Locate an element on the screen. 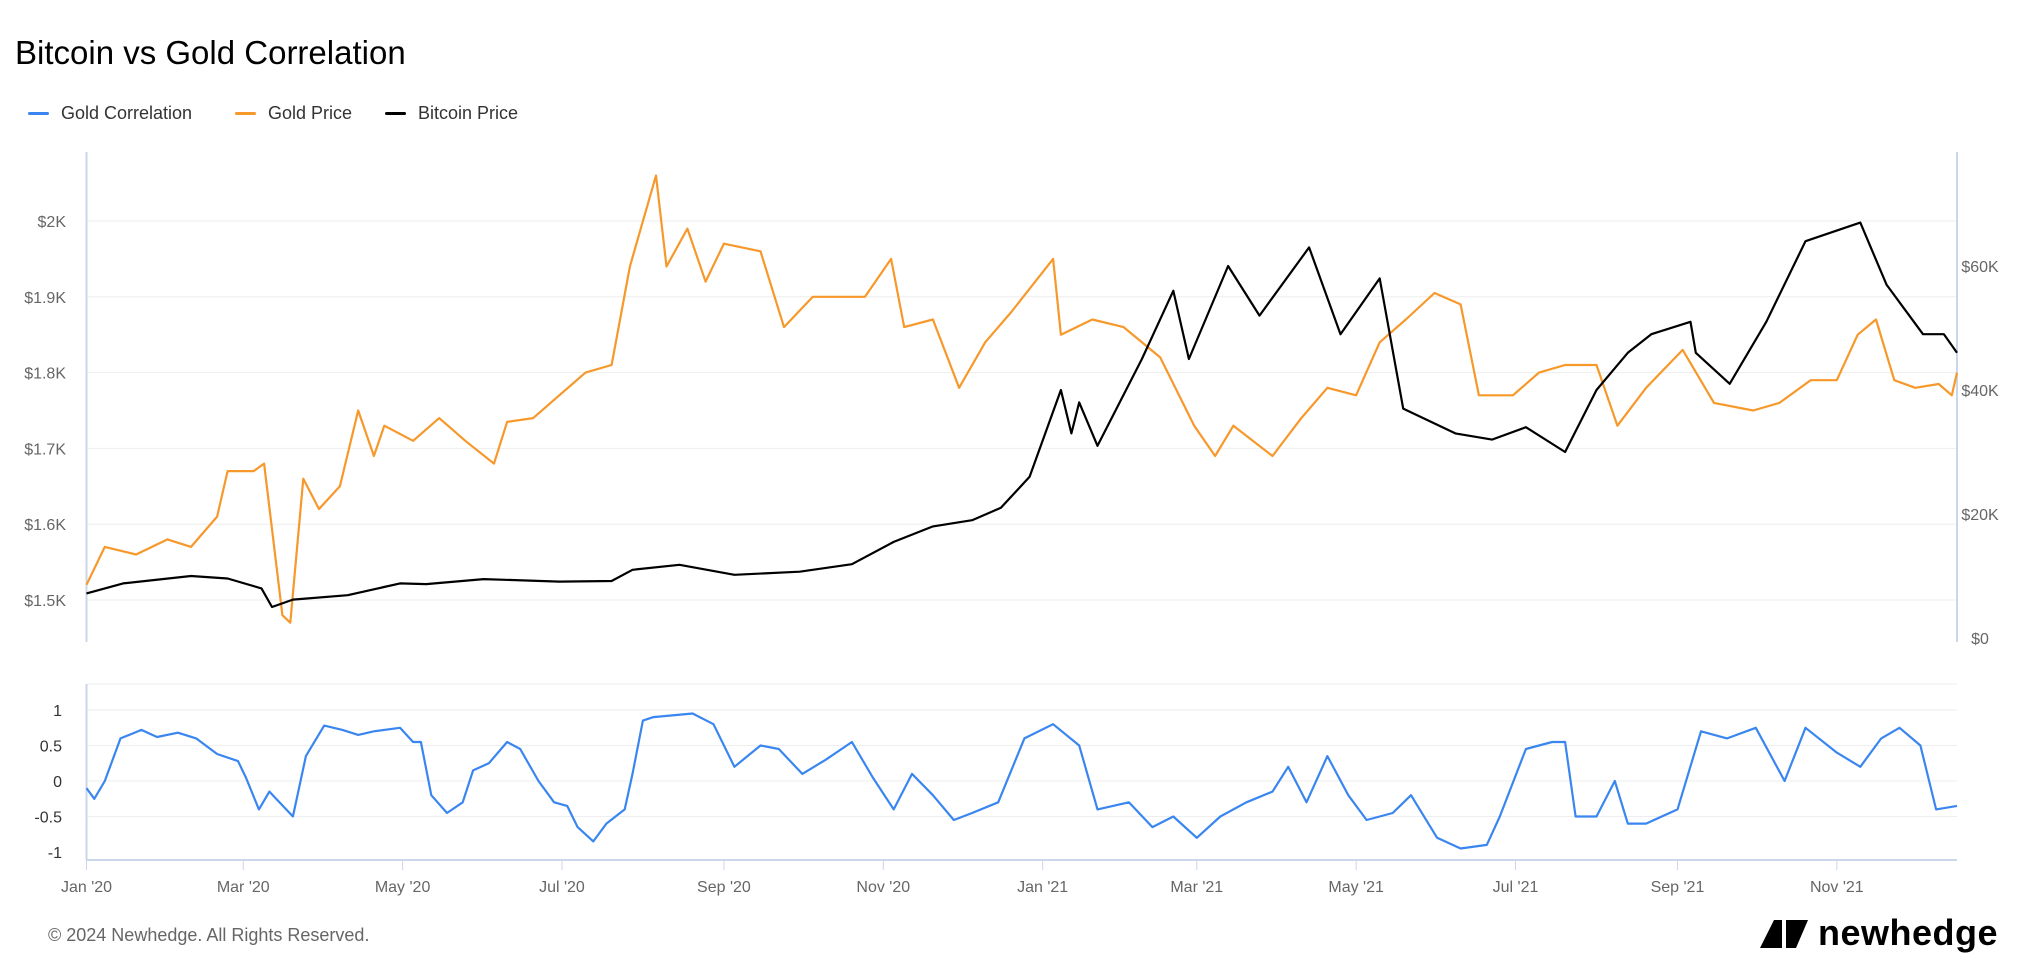 The height and width of the screenshot is (975, 2025). x-axis-tick-label: Jan '21 is located at coordinates (1042, 887).